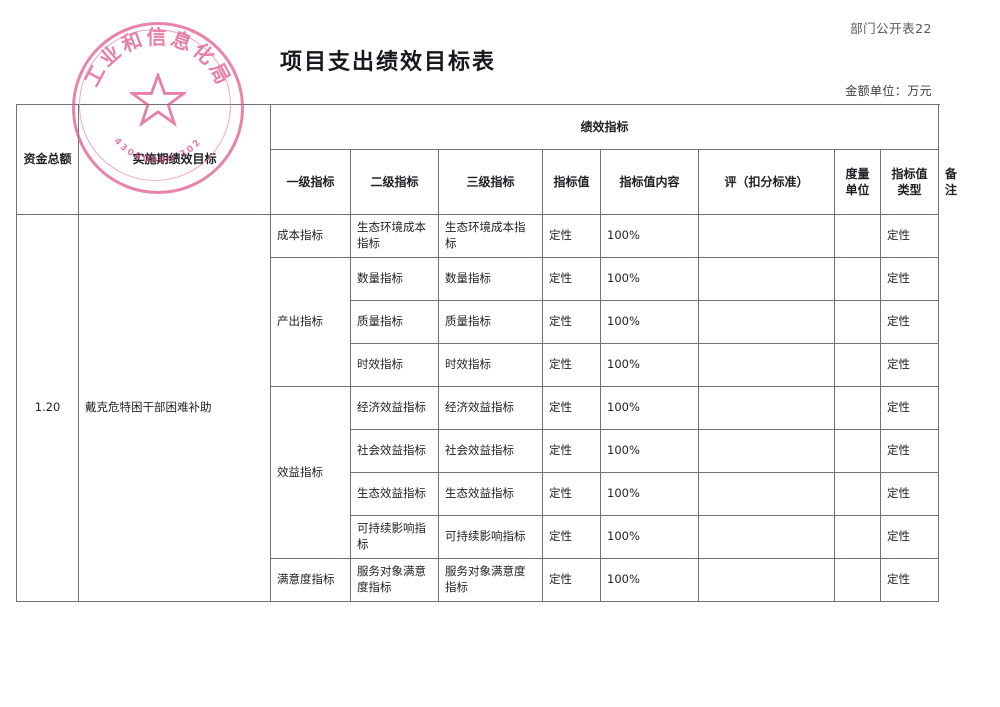 This screenshot has height=707, width=1000. What do you see at coordinates (394, 580) in the screenshot?
I see `cell-level2: 服务对象满意度指标` at bounding box center [394, 580].